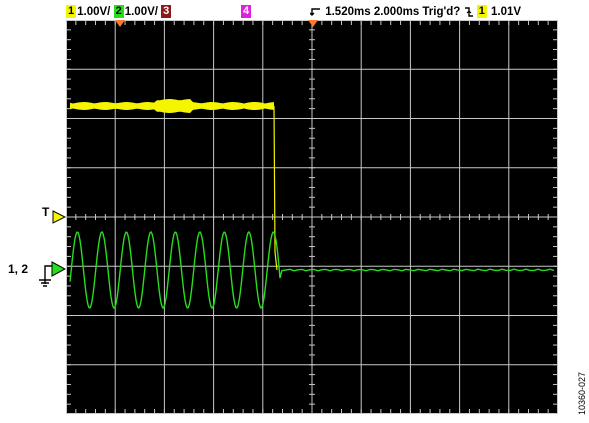 This screenshot has width=589, height=423. I want to click on ch1-scale: 1.00V/, so click(94, 12).